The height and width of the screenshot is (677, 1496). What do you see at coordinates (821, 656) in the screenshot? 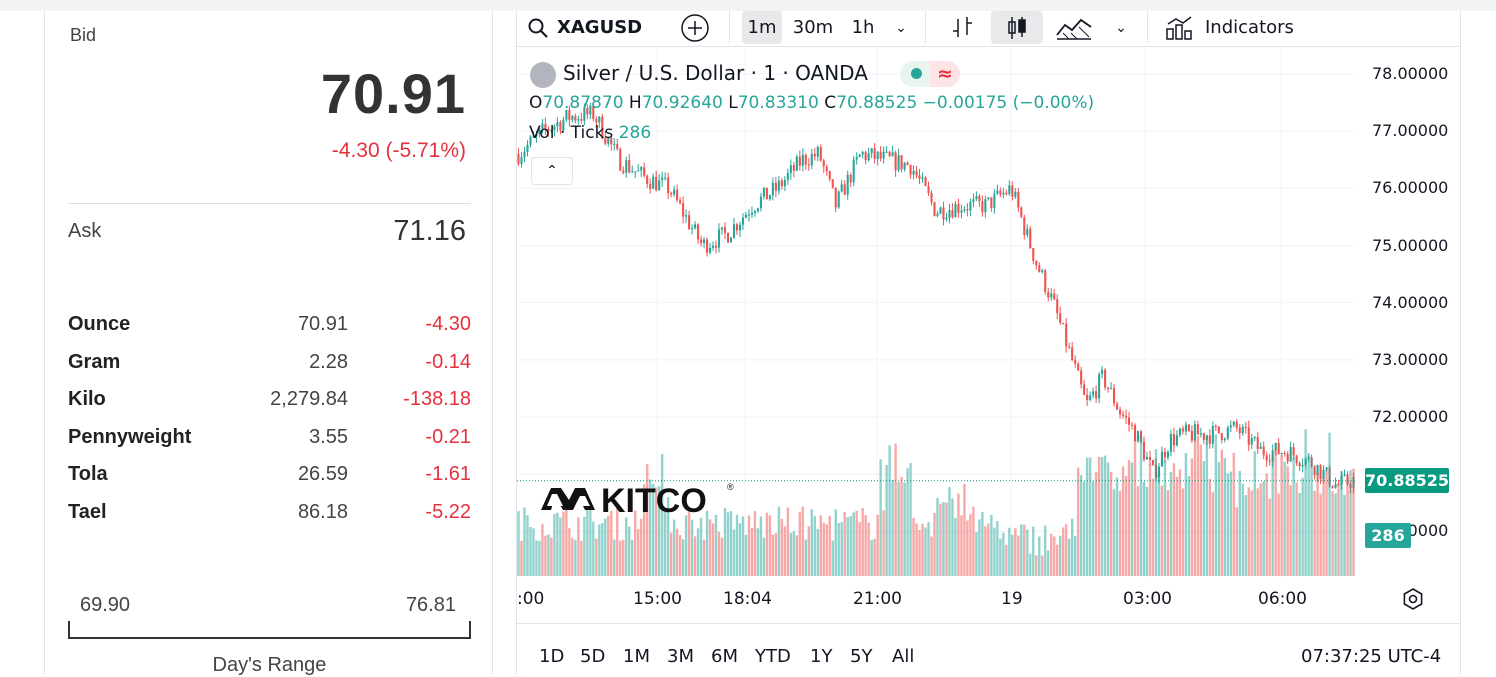
I see `range-1y: 1Y` at bounding box center [821, 656].